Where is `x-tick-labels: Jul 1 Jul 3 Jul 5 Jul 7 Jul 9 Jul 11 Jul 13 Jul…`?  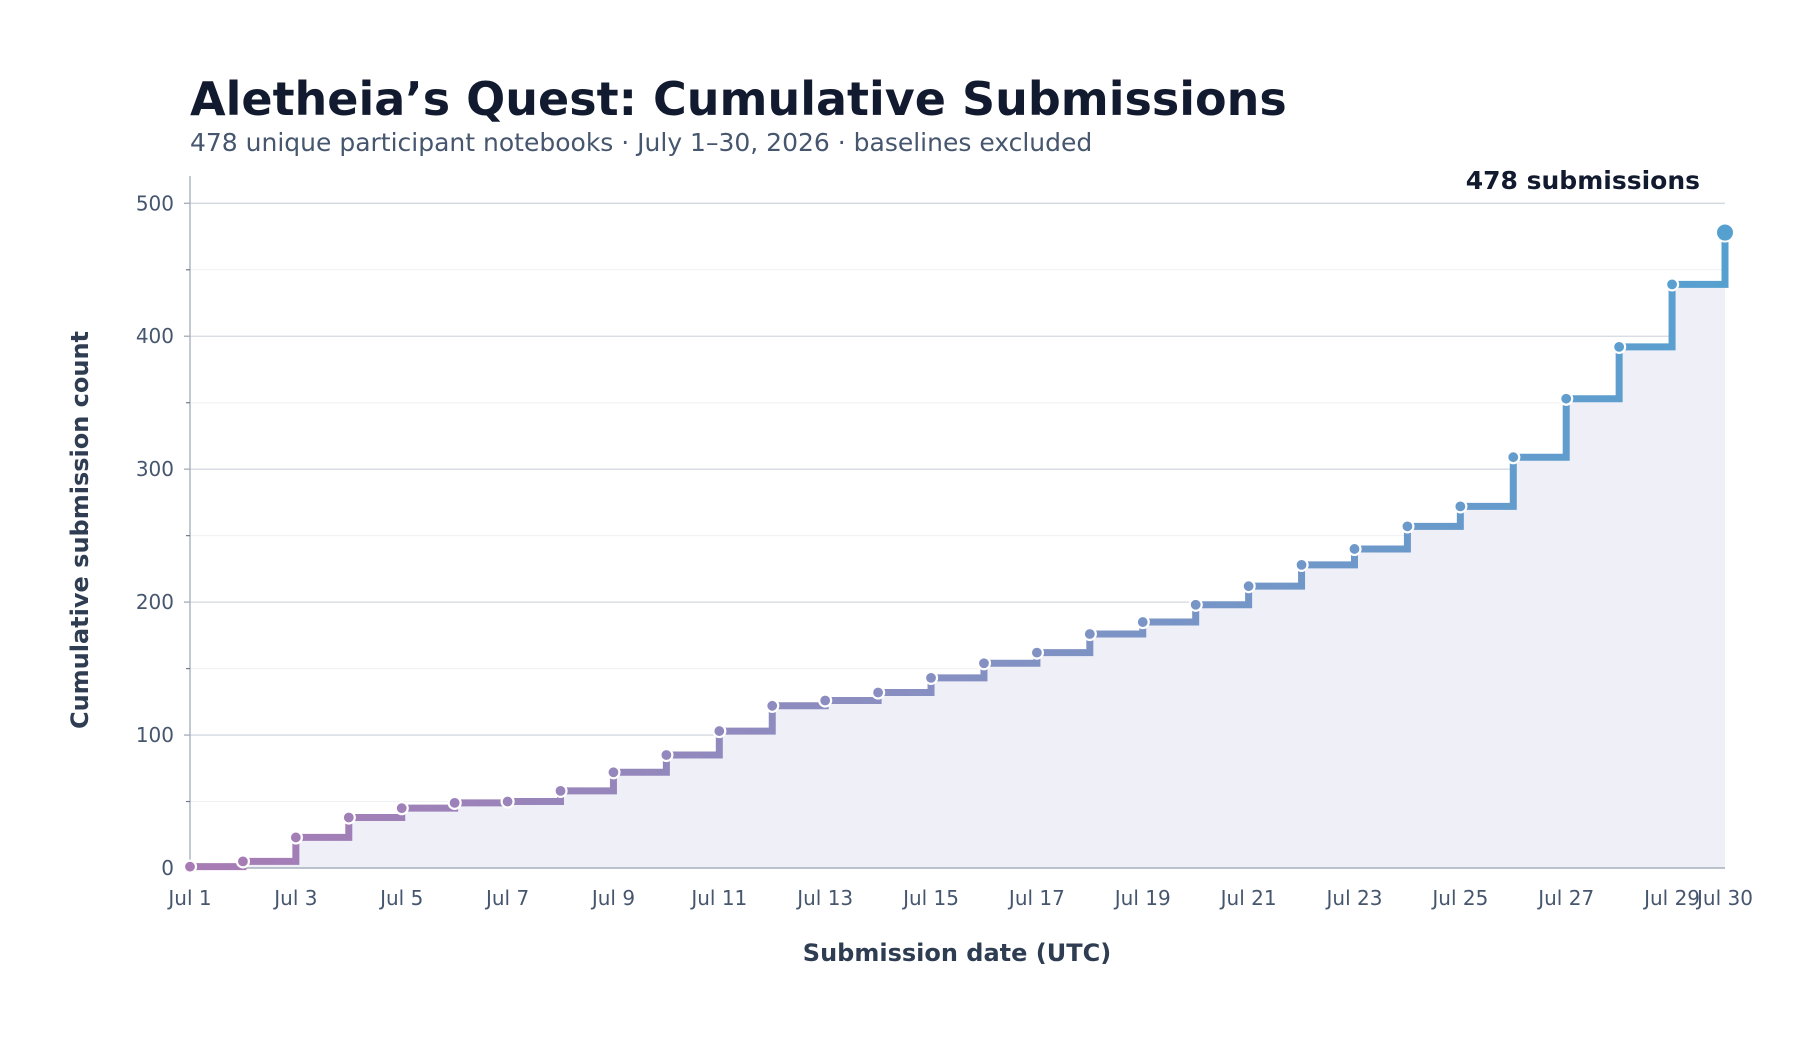 x-tick-labels: Jul 1 Jul 3 Jul 5 Jul 7 Jul 9 Jul 11 Jul 13 Jul… is located at coordinates (959, 898).